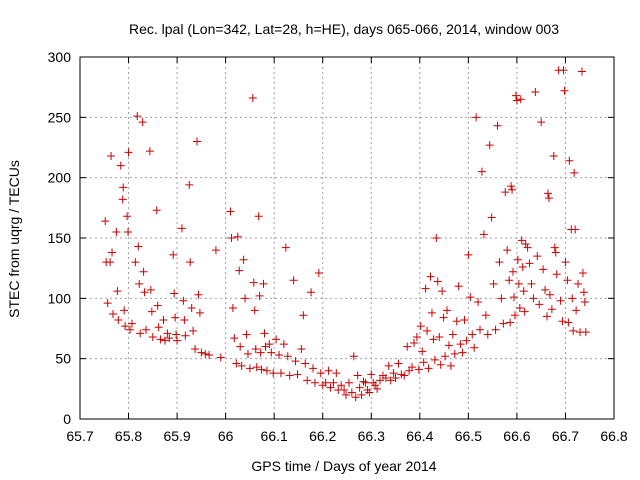 The image size is (640, 480). What do you see at coordinates (565, 436) in the screenshot?
I see `x-tick-label: 66.7` at bounding box center [565, 436].